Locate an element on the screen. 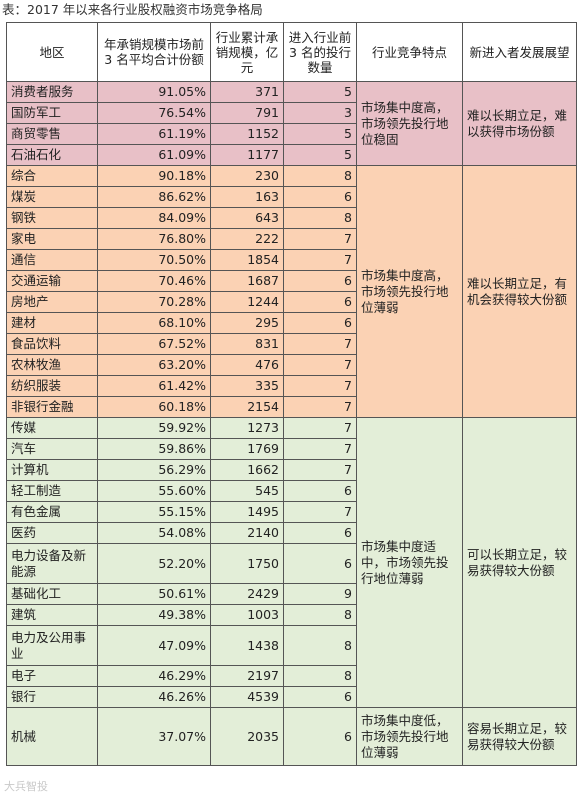 The height and width of the screenshot is (796, 581). count-cell: 3 is located at coordinates (320, 113).